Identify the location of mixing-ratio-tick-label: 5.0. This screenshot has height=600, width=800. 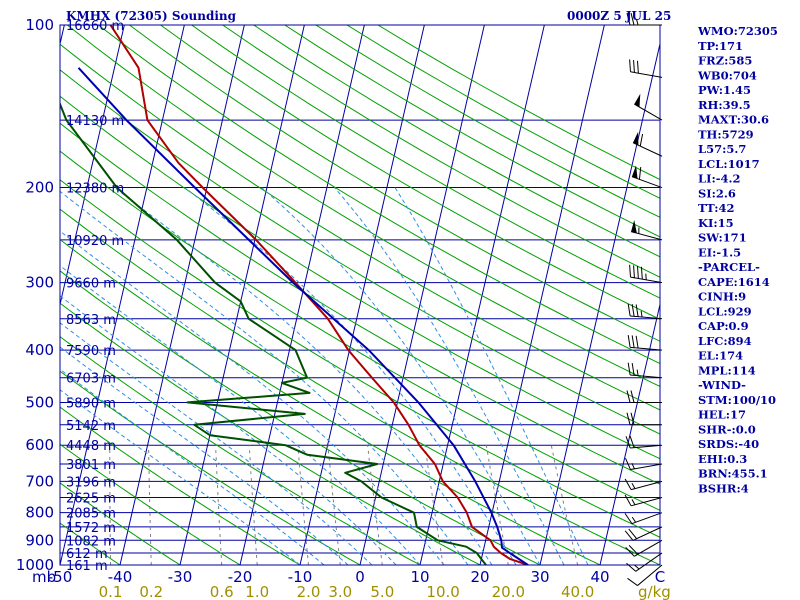
(382, 591).